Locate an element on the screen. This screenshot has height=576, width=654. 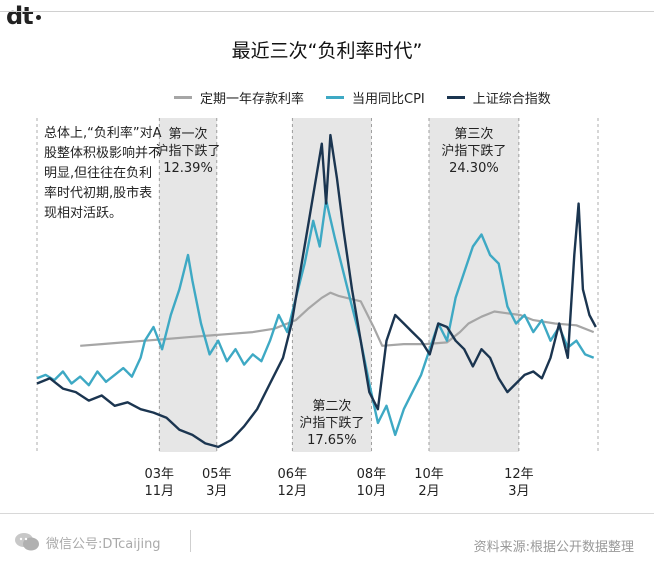
x-tick-year: 06年 is located at coordinates (292, 474).